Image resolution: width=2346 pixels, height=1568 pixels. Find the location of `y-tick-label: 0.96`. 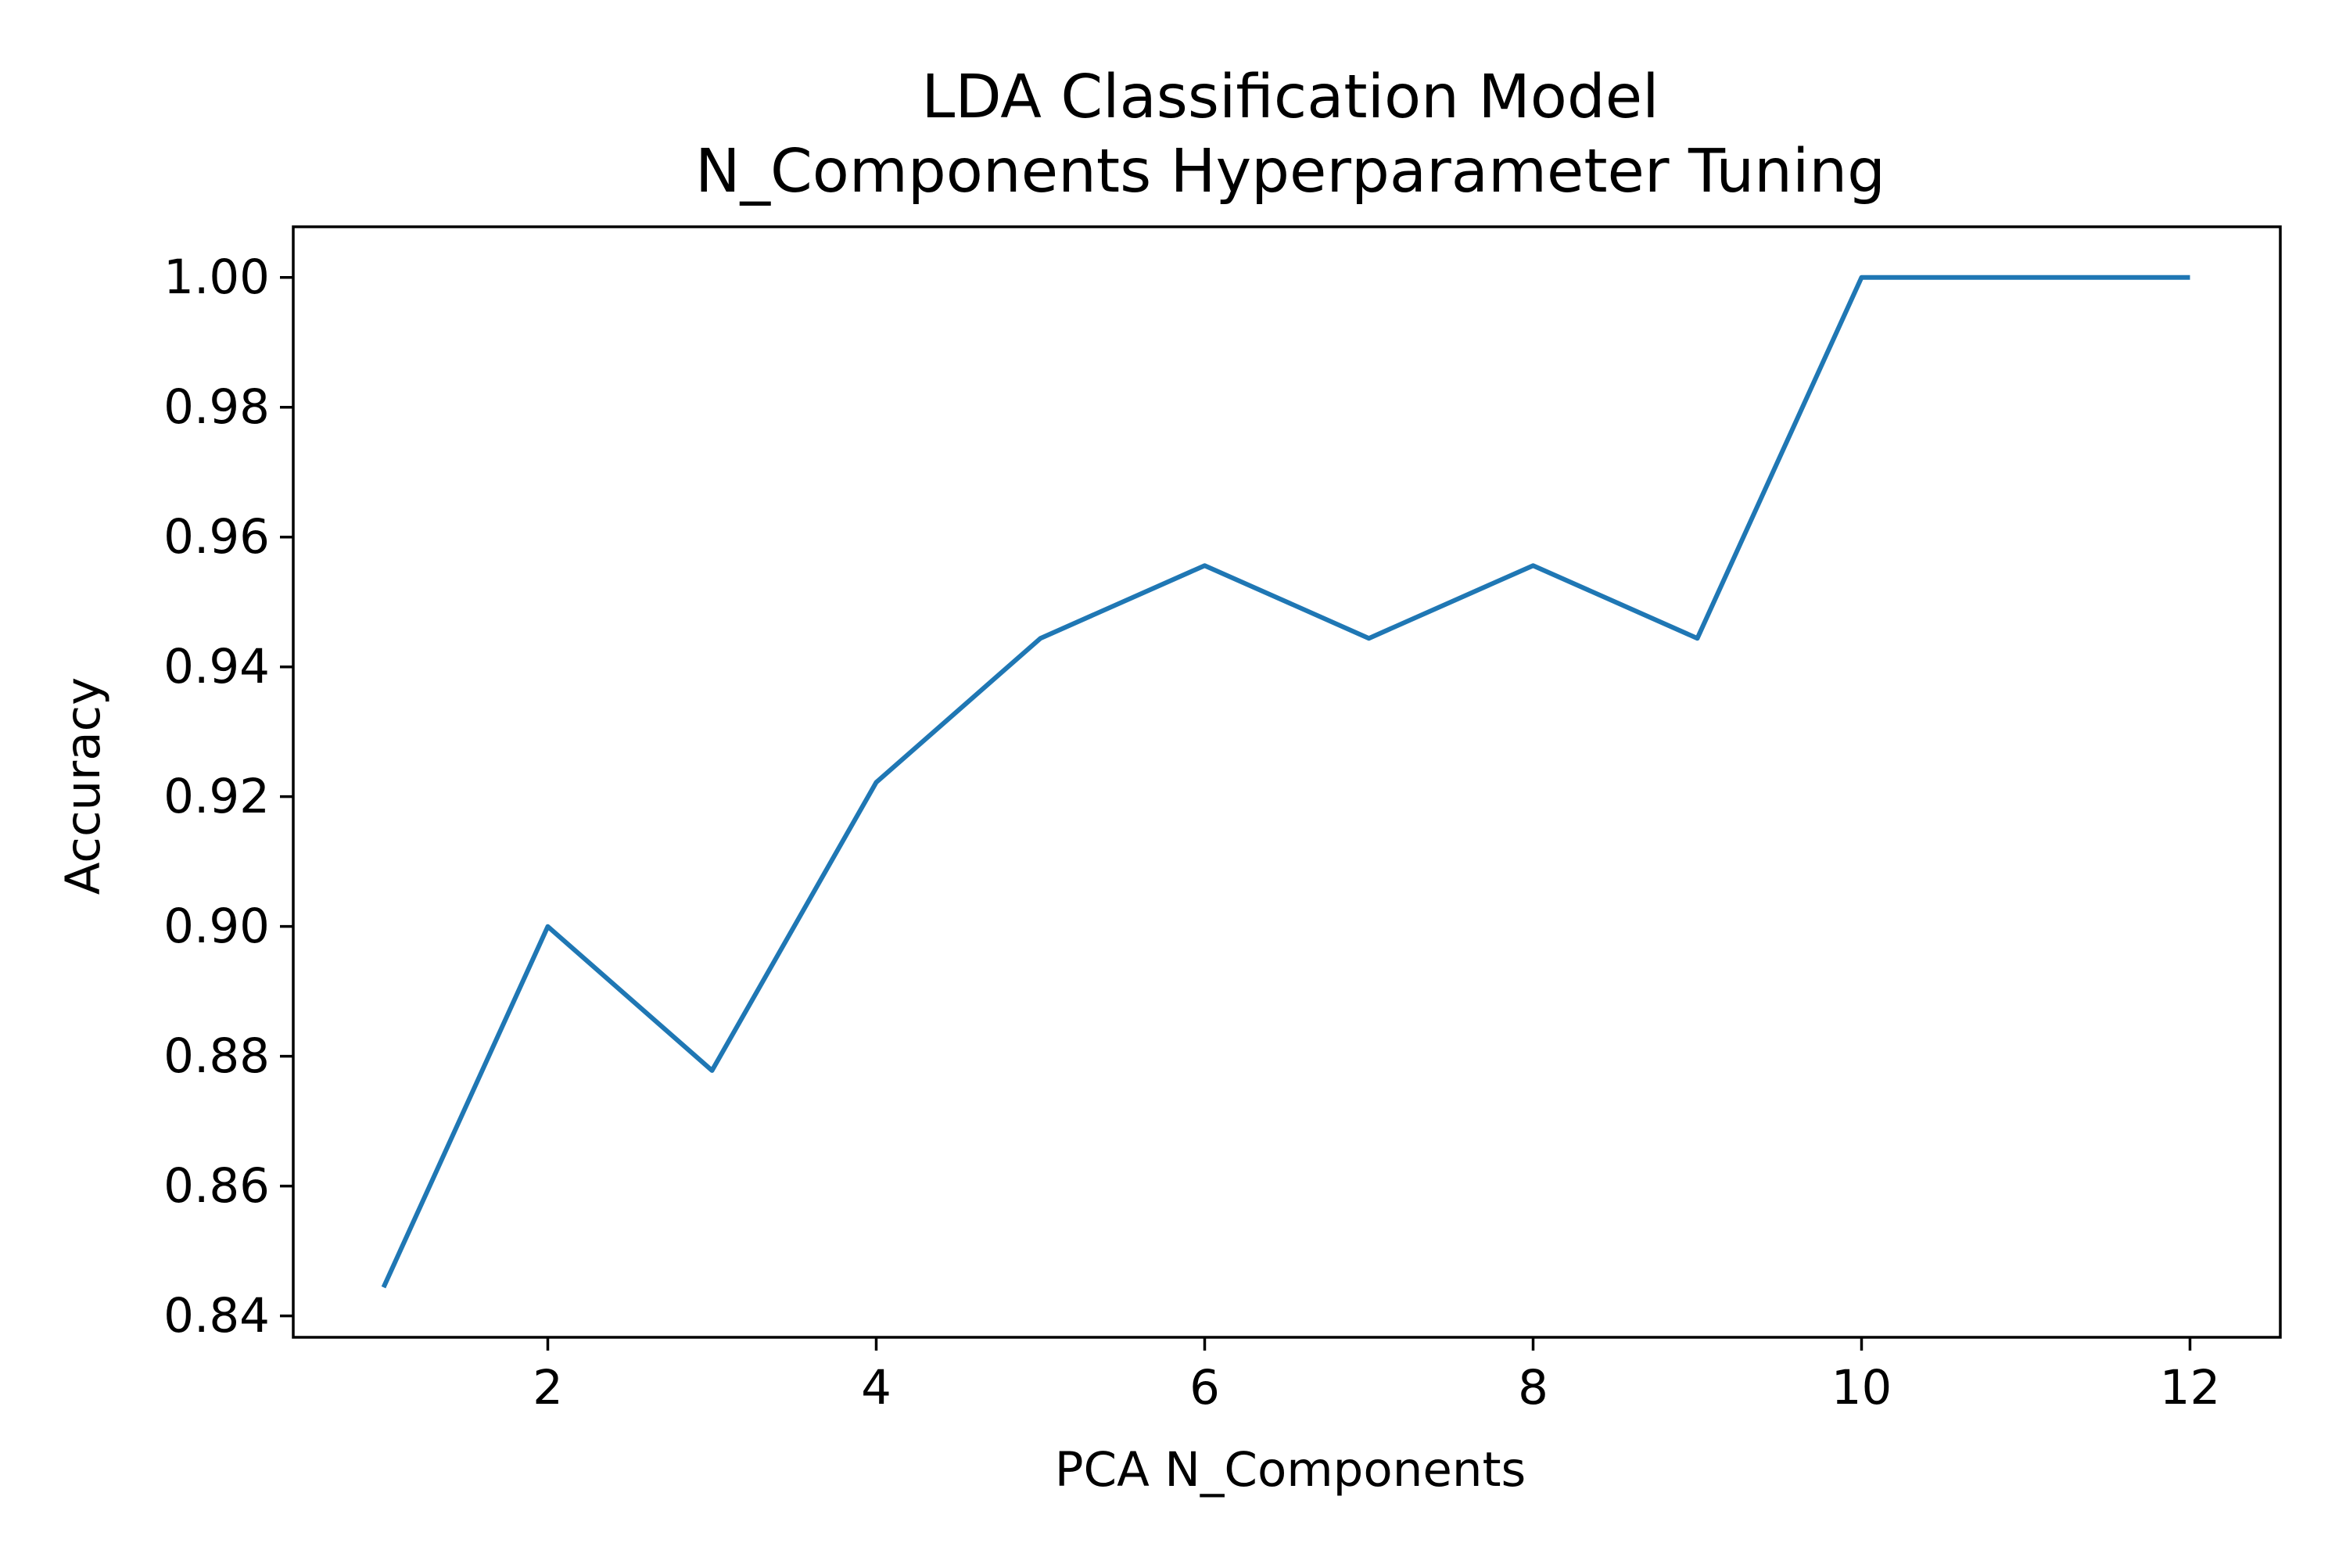

y-tick-label: 0.96 is located at coordinates (216, 537).